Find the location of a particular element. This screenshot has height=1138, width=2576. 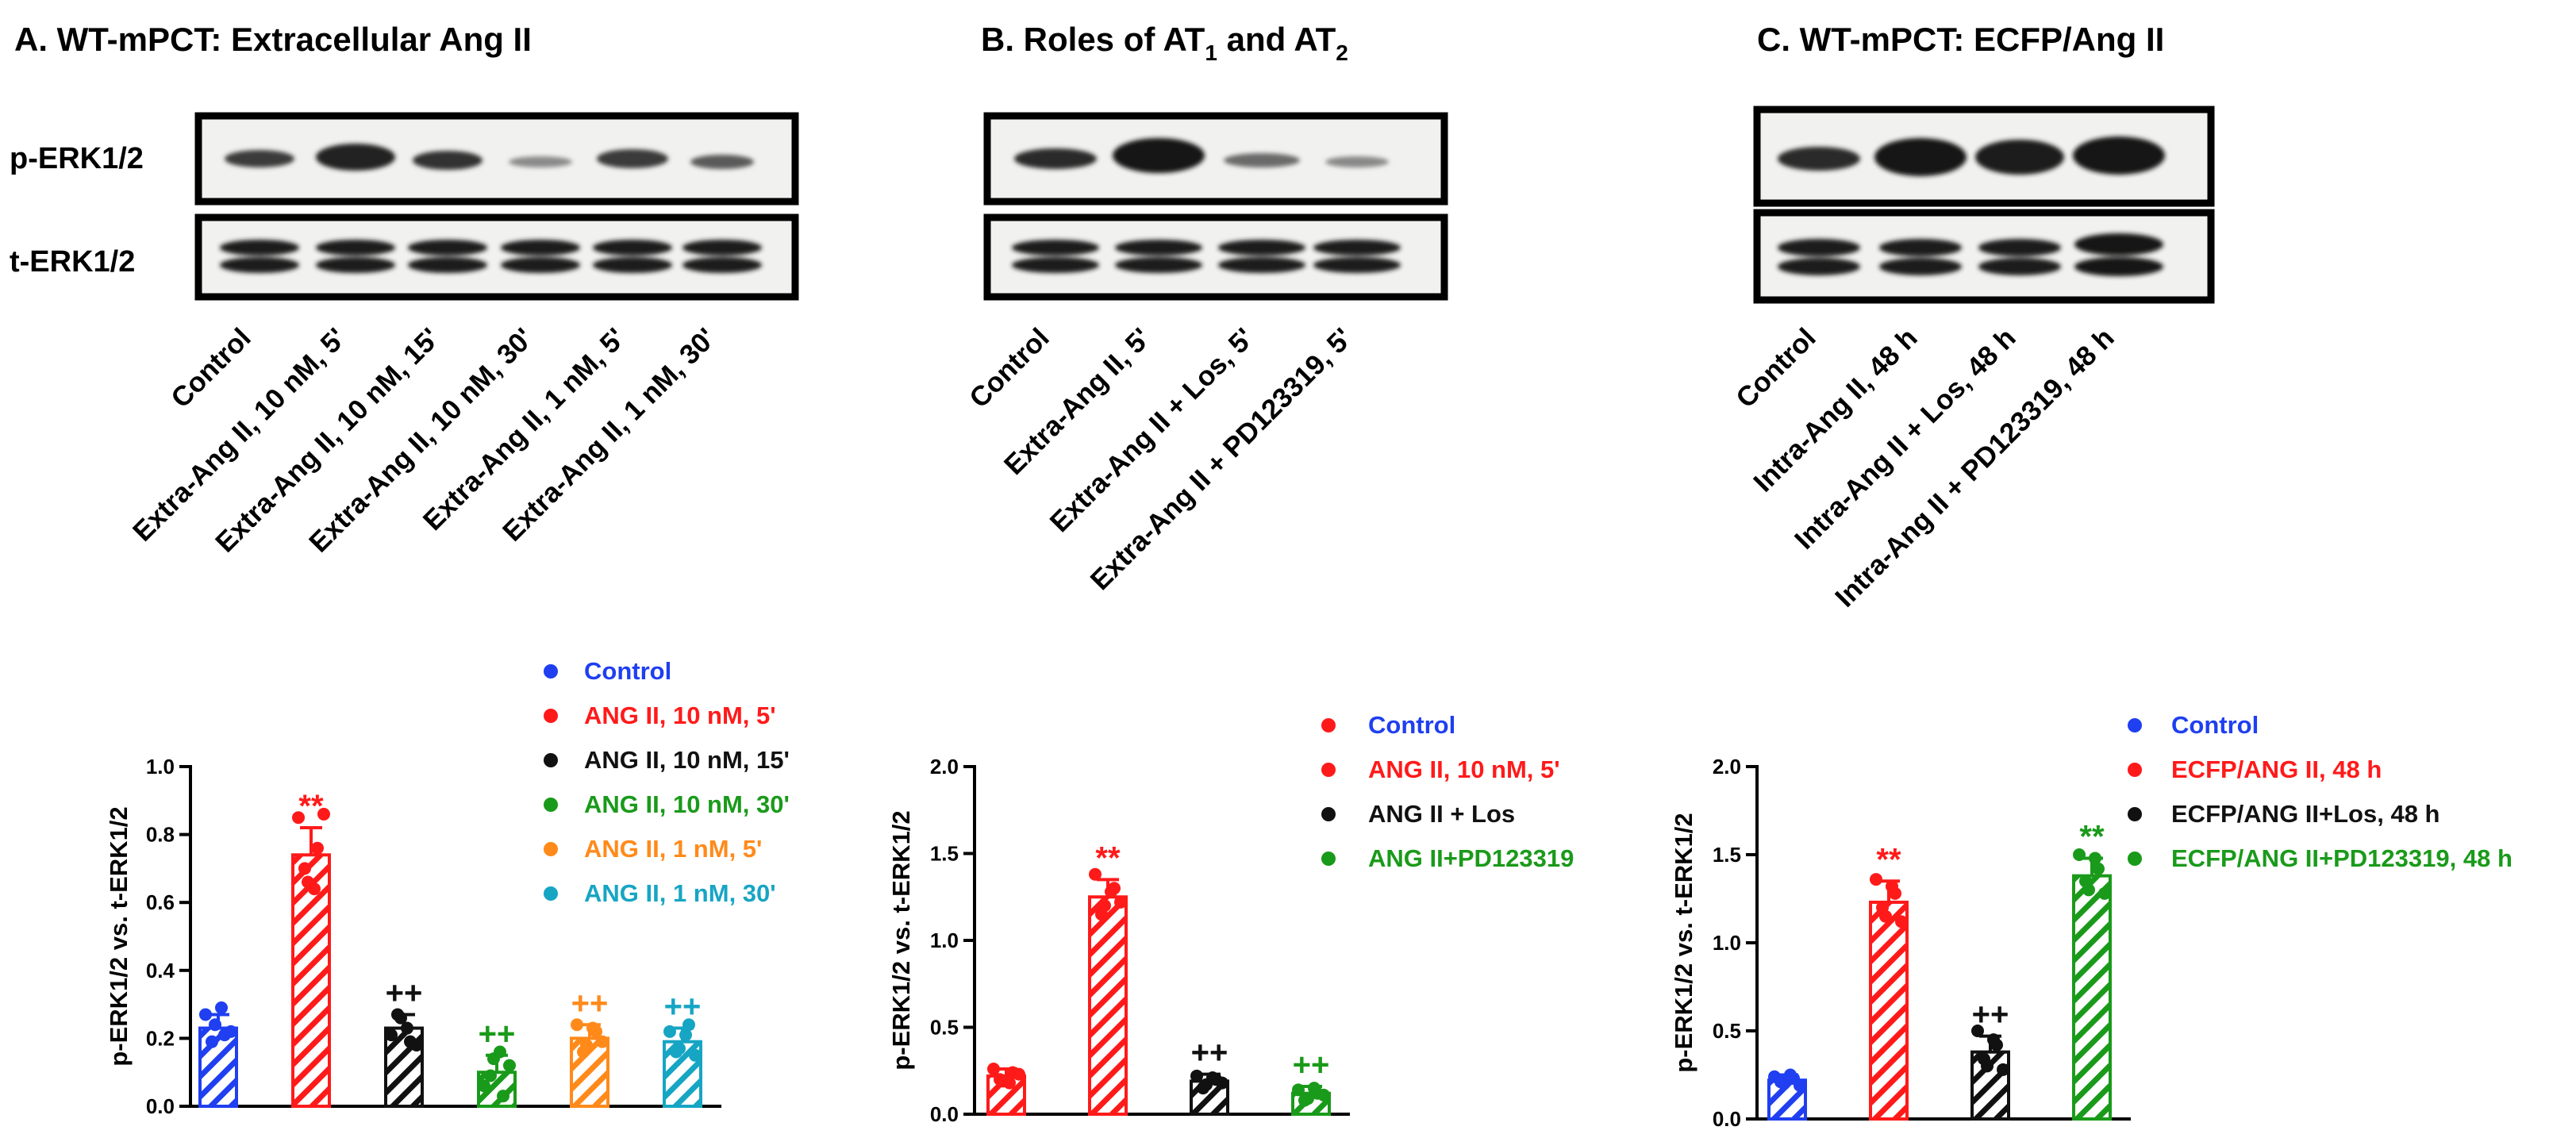

legend-label: ECFP/ANG II+PD123319, 48 h is located at coordinates (2342, 858).